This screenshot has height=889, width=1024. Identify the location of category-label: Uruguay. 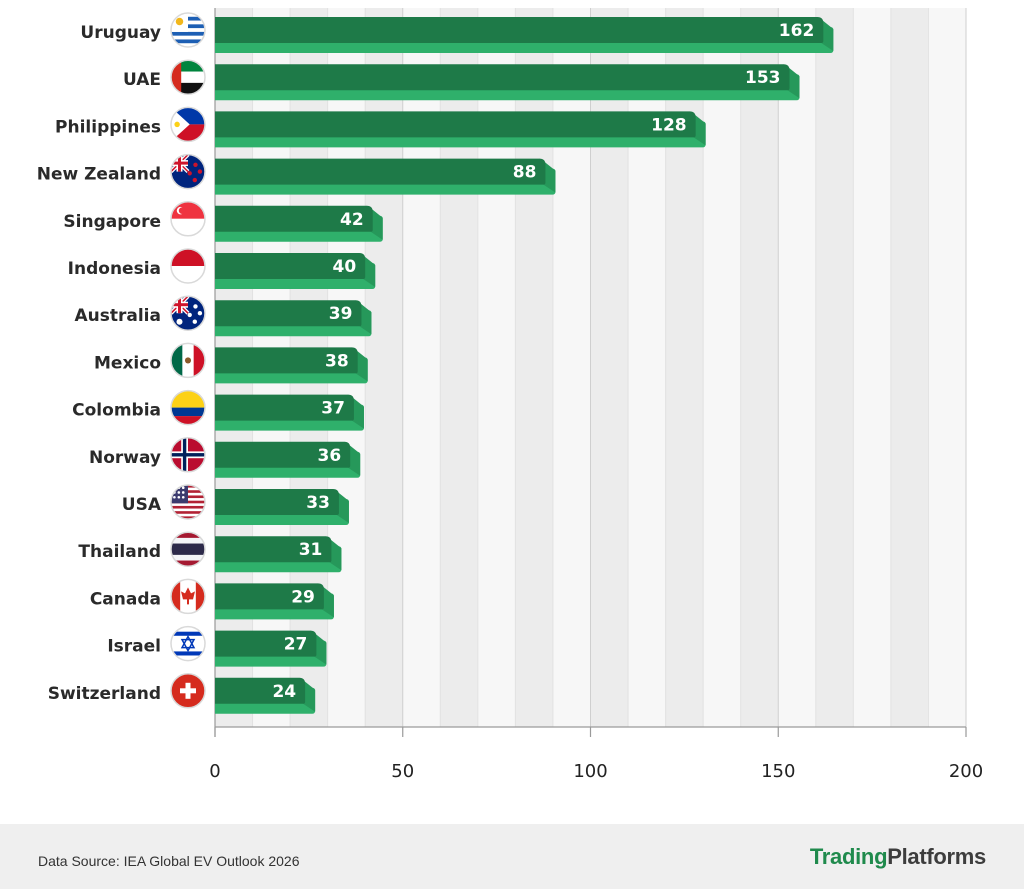
(120, 33).